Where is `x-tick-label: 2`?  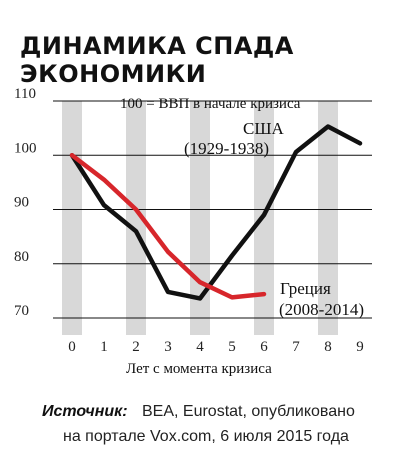
x-tick-label: 2 is located at coordinates (136, 347).